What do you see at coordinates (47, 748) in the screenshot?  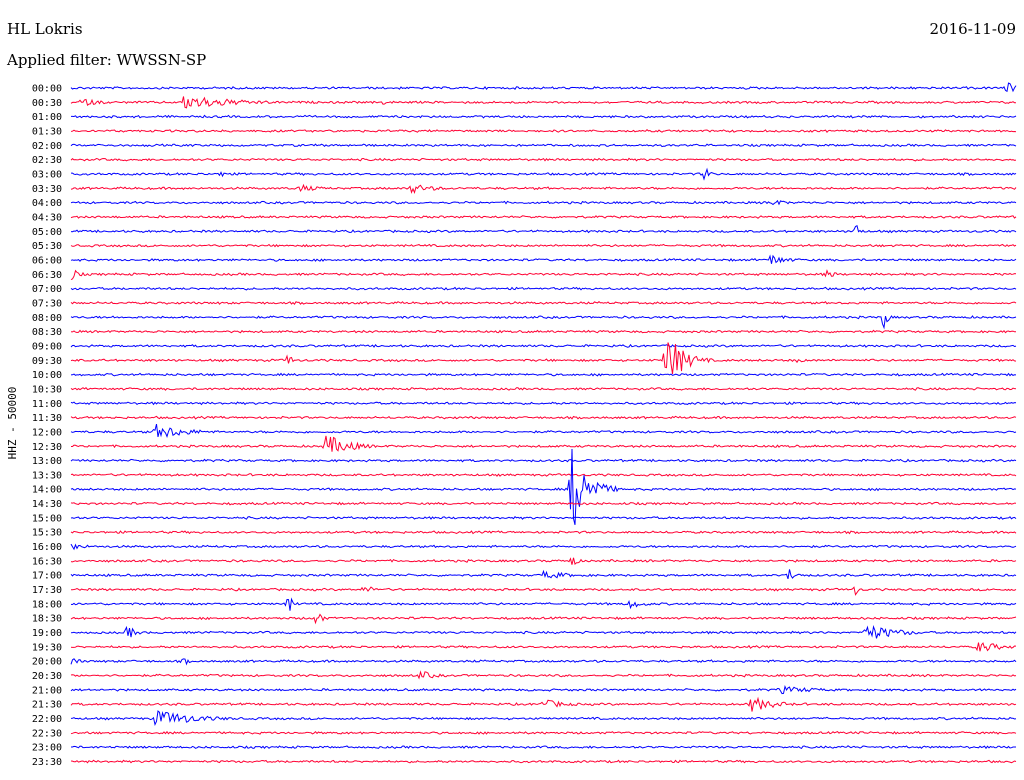 I see `tick-label: 23:00` at bounding box center [47, 748].